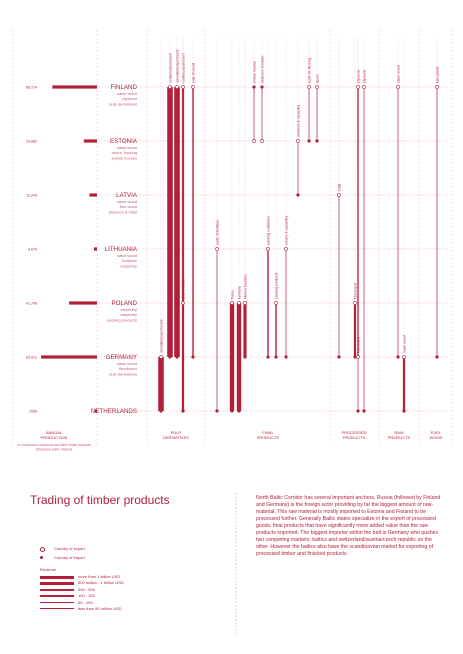 This screenshot has width=463, height=654. I want to click on column-header: FUEL, so click(436, 432).